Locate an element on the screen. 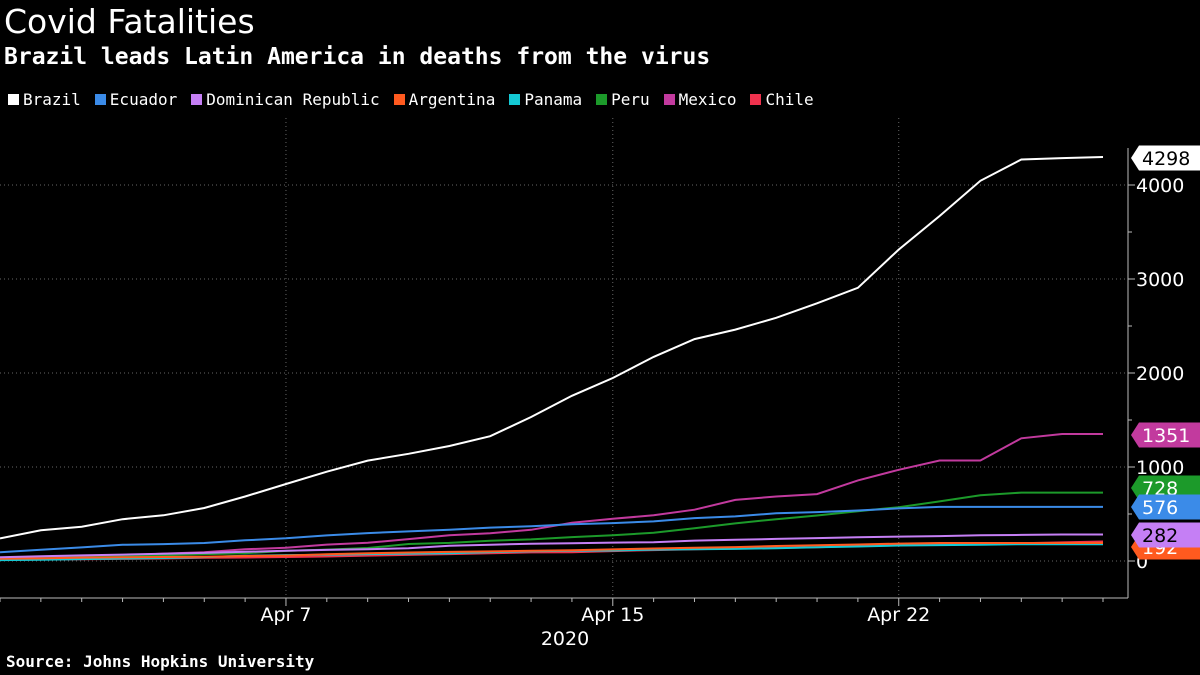  x-tick-label: Apr 15 is located at coordinates (612, 615).